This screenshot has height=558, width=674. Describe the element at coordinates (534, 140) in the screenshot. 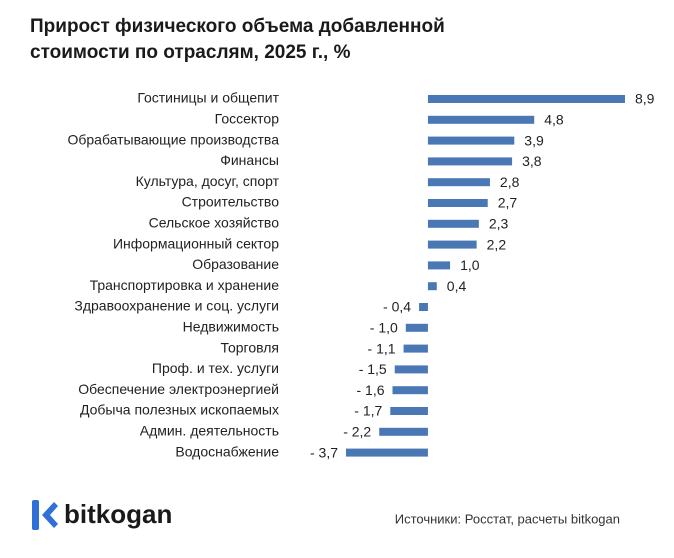

I see `value-label: 3,9` at that location.